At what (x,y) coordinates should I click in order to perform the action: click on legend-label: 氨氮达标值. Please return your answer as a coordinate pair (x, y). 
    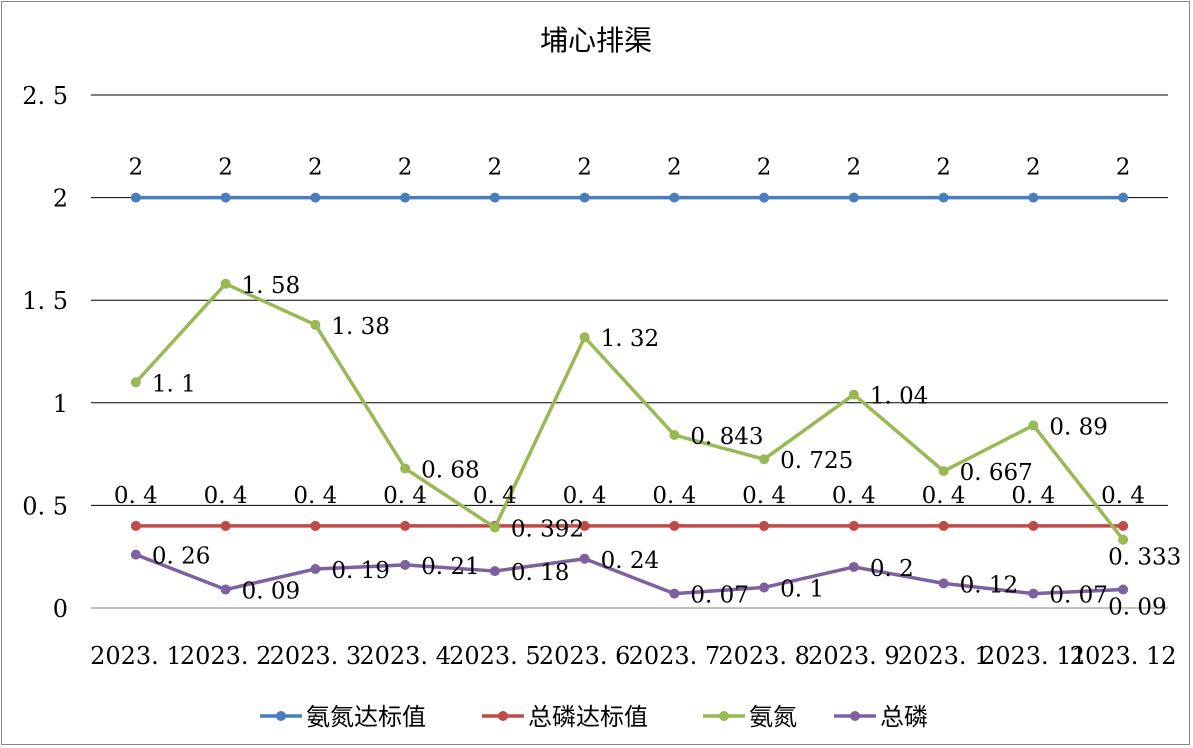
    Looking at the image, I should click on (366, 717).